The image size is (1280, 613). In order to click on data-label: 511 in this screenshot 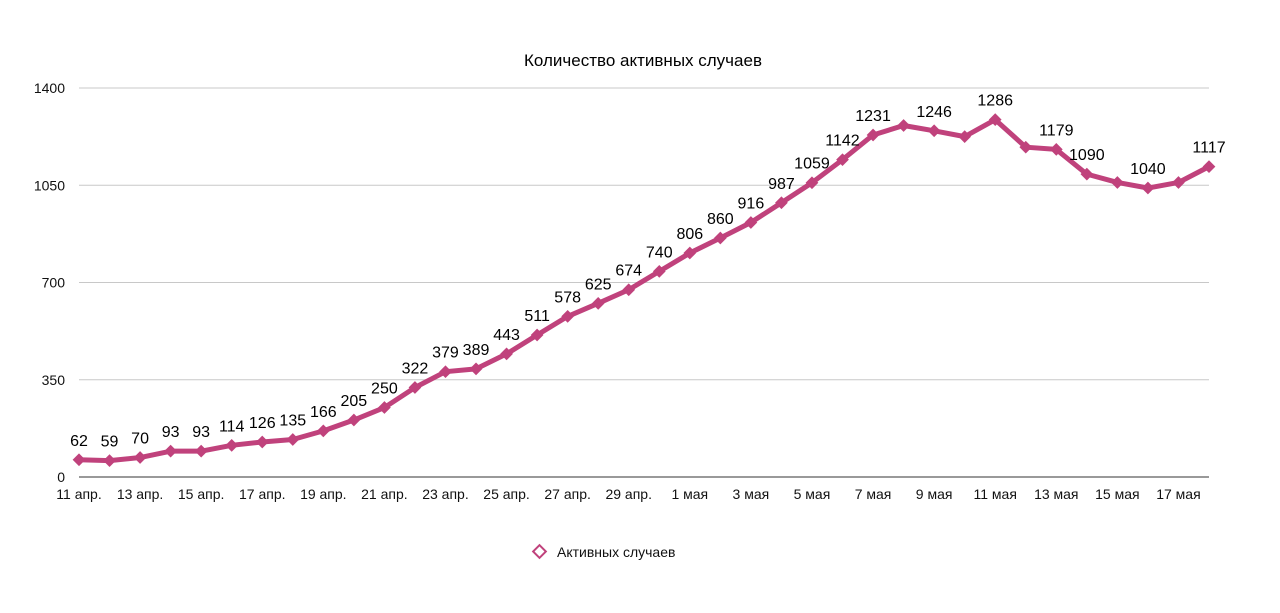, I will do `click(537, 316)`.